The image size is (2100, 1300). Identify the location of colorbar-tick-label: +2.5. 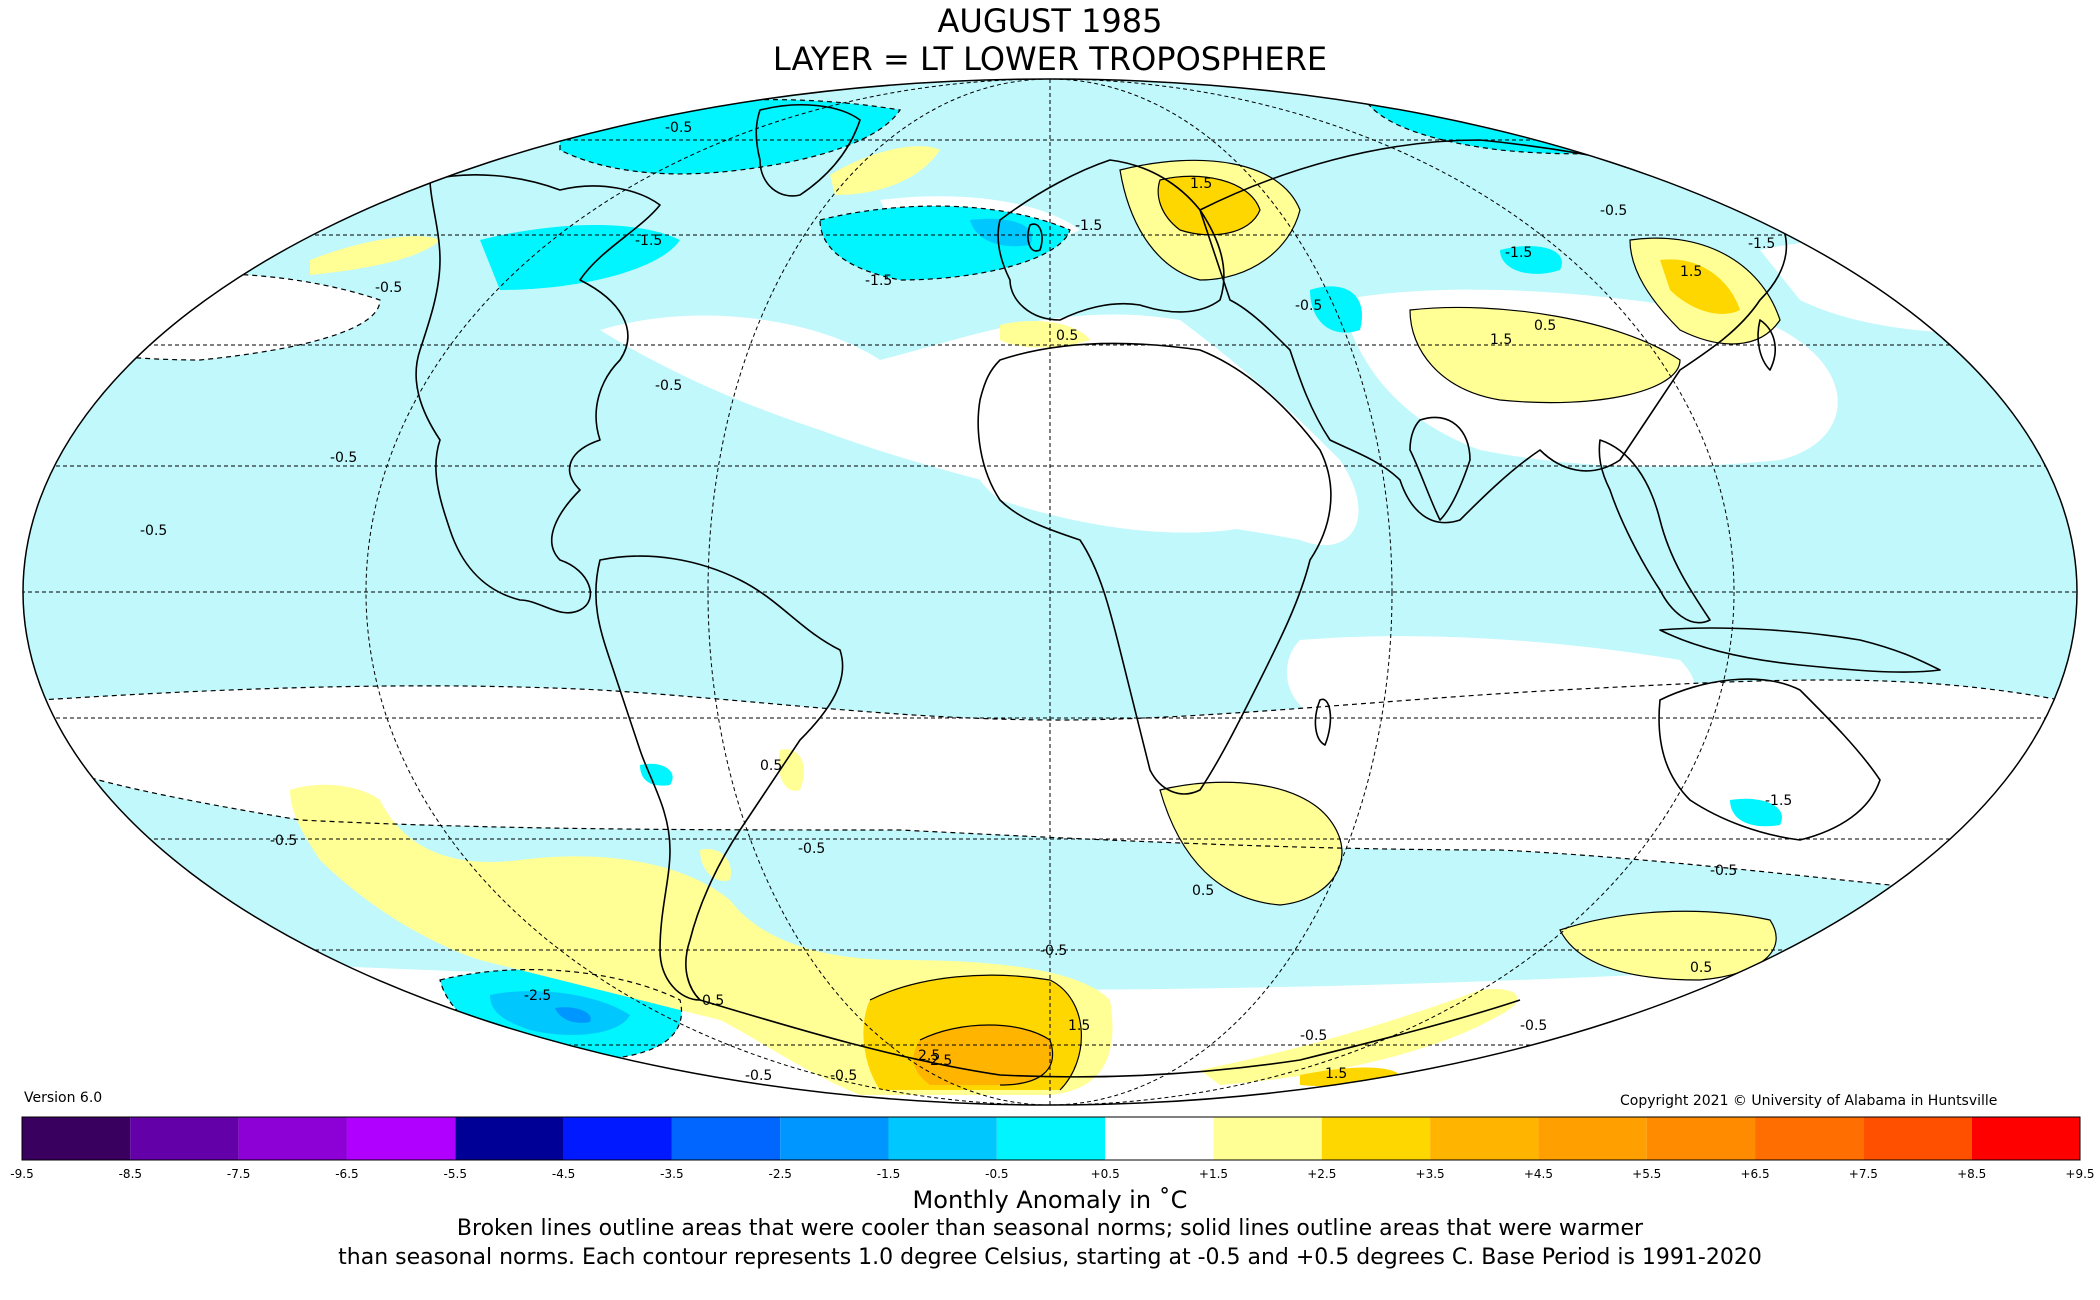
(1322, 1174).